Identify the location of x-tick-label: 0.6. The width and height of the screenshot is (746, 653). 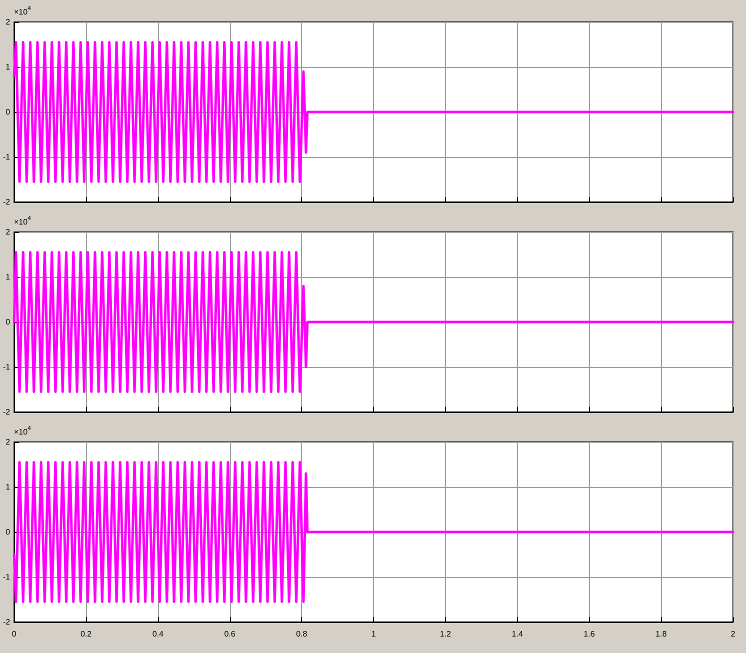
(230, 634).